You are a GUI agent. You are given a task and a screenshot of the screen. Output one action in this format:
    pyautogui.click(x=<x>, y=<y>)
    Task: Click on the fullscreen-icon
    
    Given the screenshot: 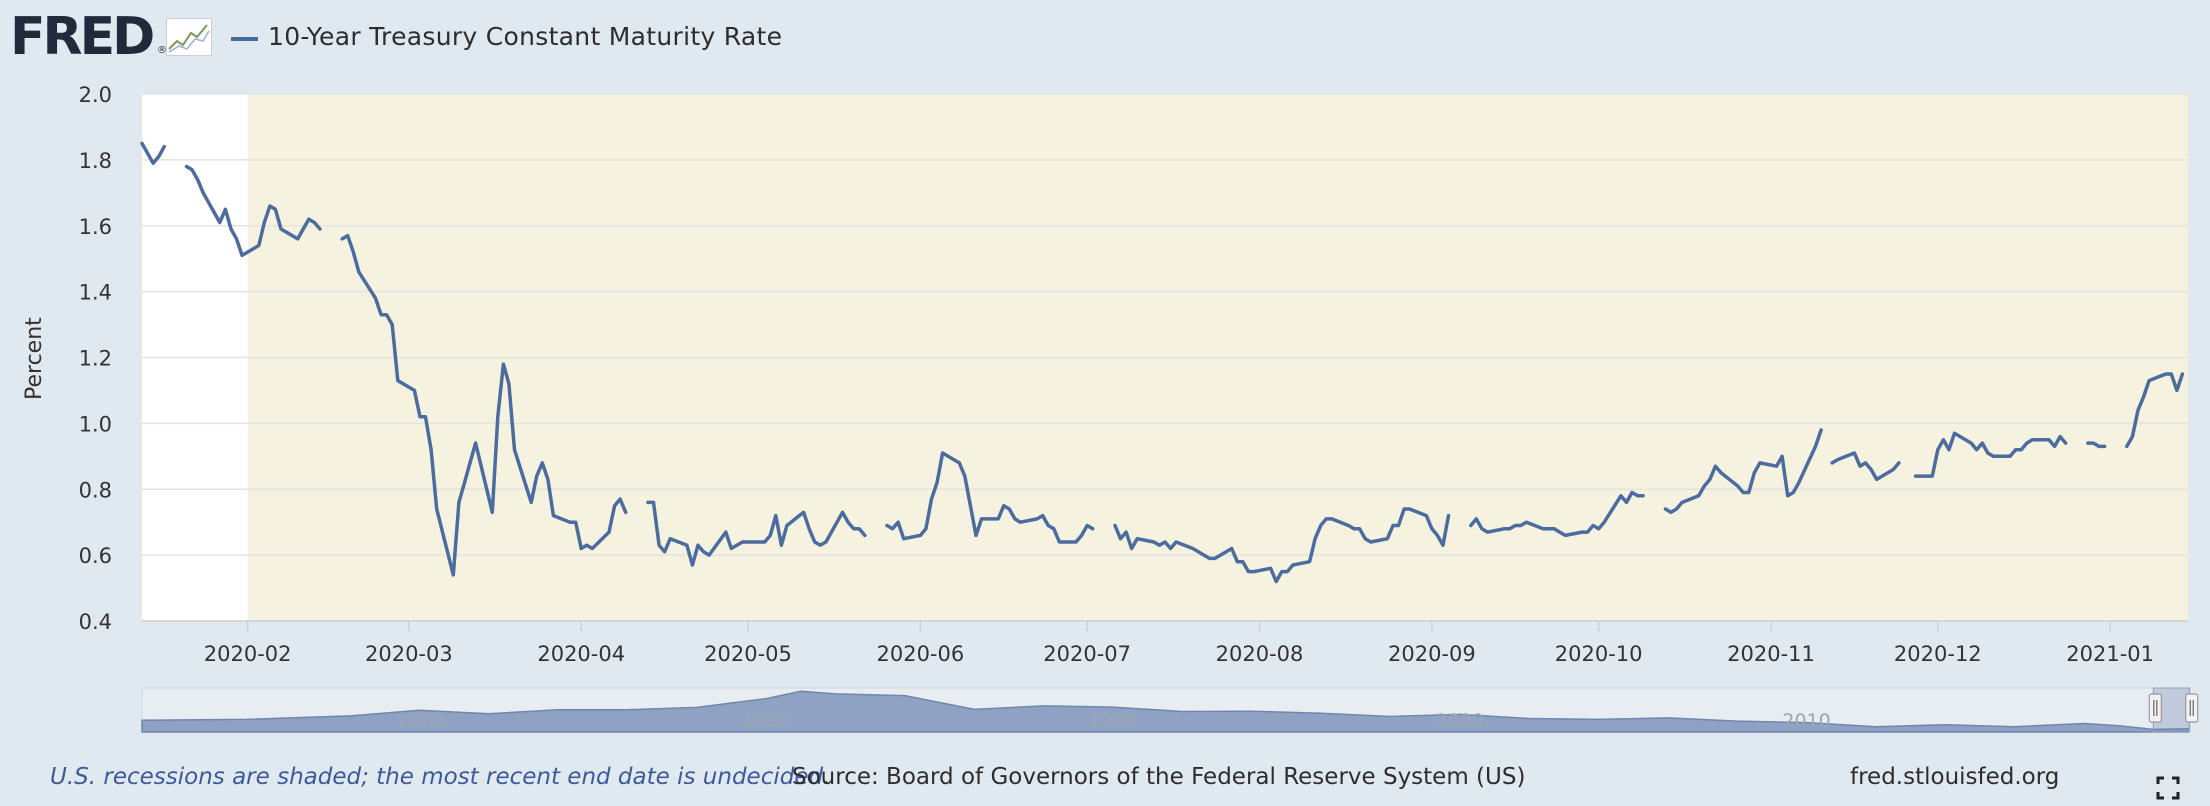 What is the action you would take?
    pyautogui.click(x=2168, y=788)
    